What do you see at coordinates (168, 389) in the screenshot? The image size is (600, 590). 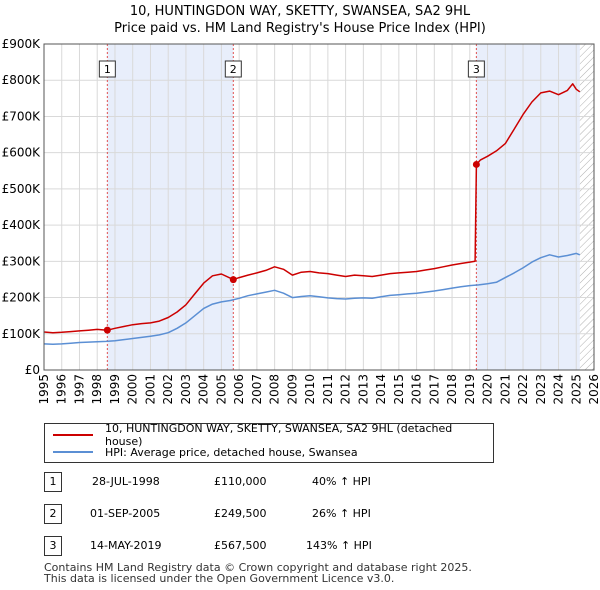 I see `x-tick-label: 2002` at bounding box center [168, 389].